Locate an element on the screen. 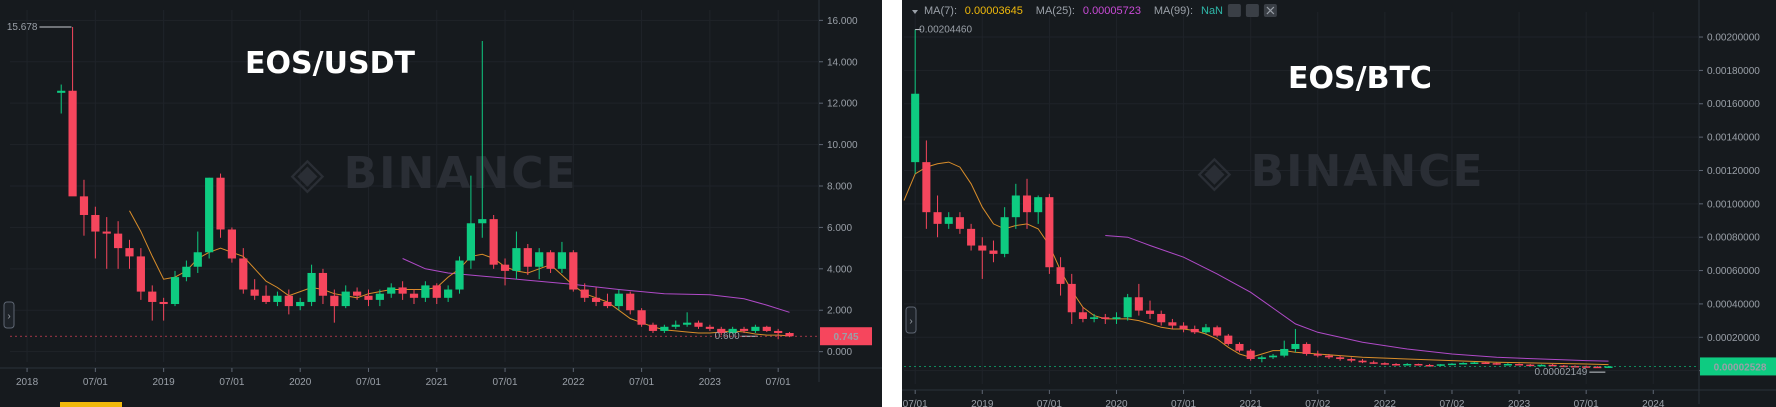 The width and height of the screenshot is (1776, 407). y-tick-label: 0.00160000 is located at coordinates (1733, 104).